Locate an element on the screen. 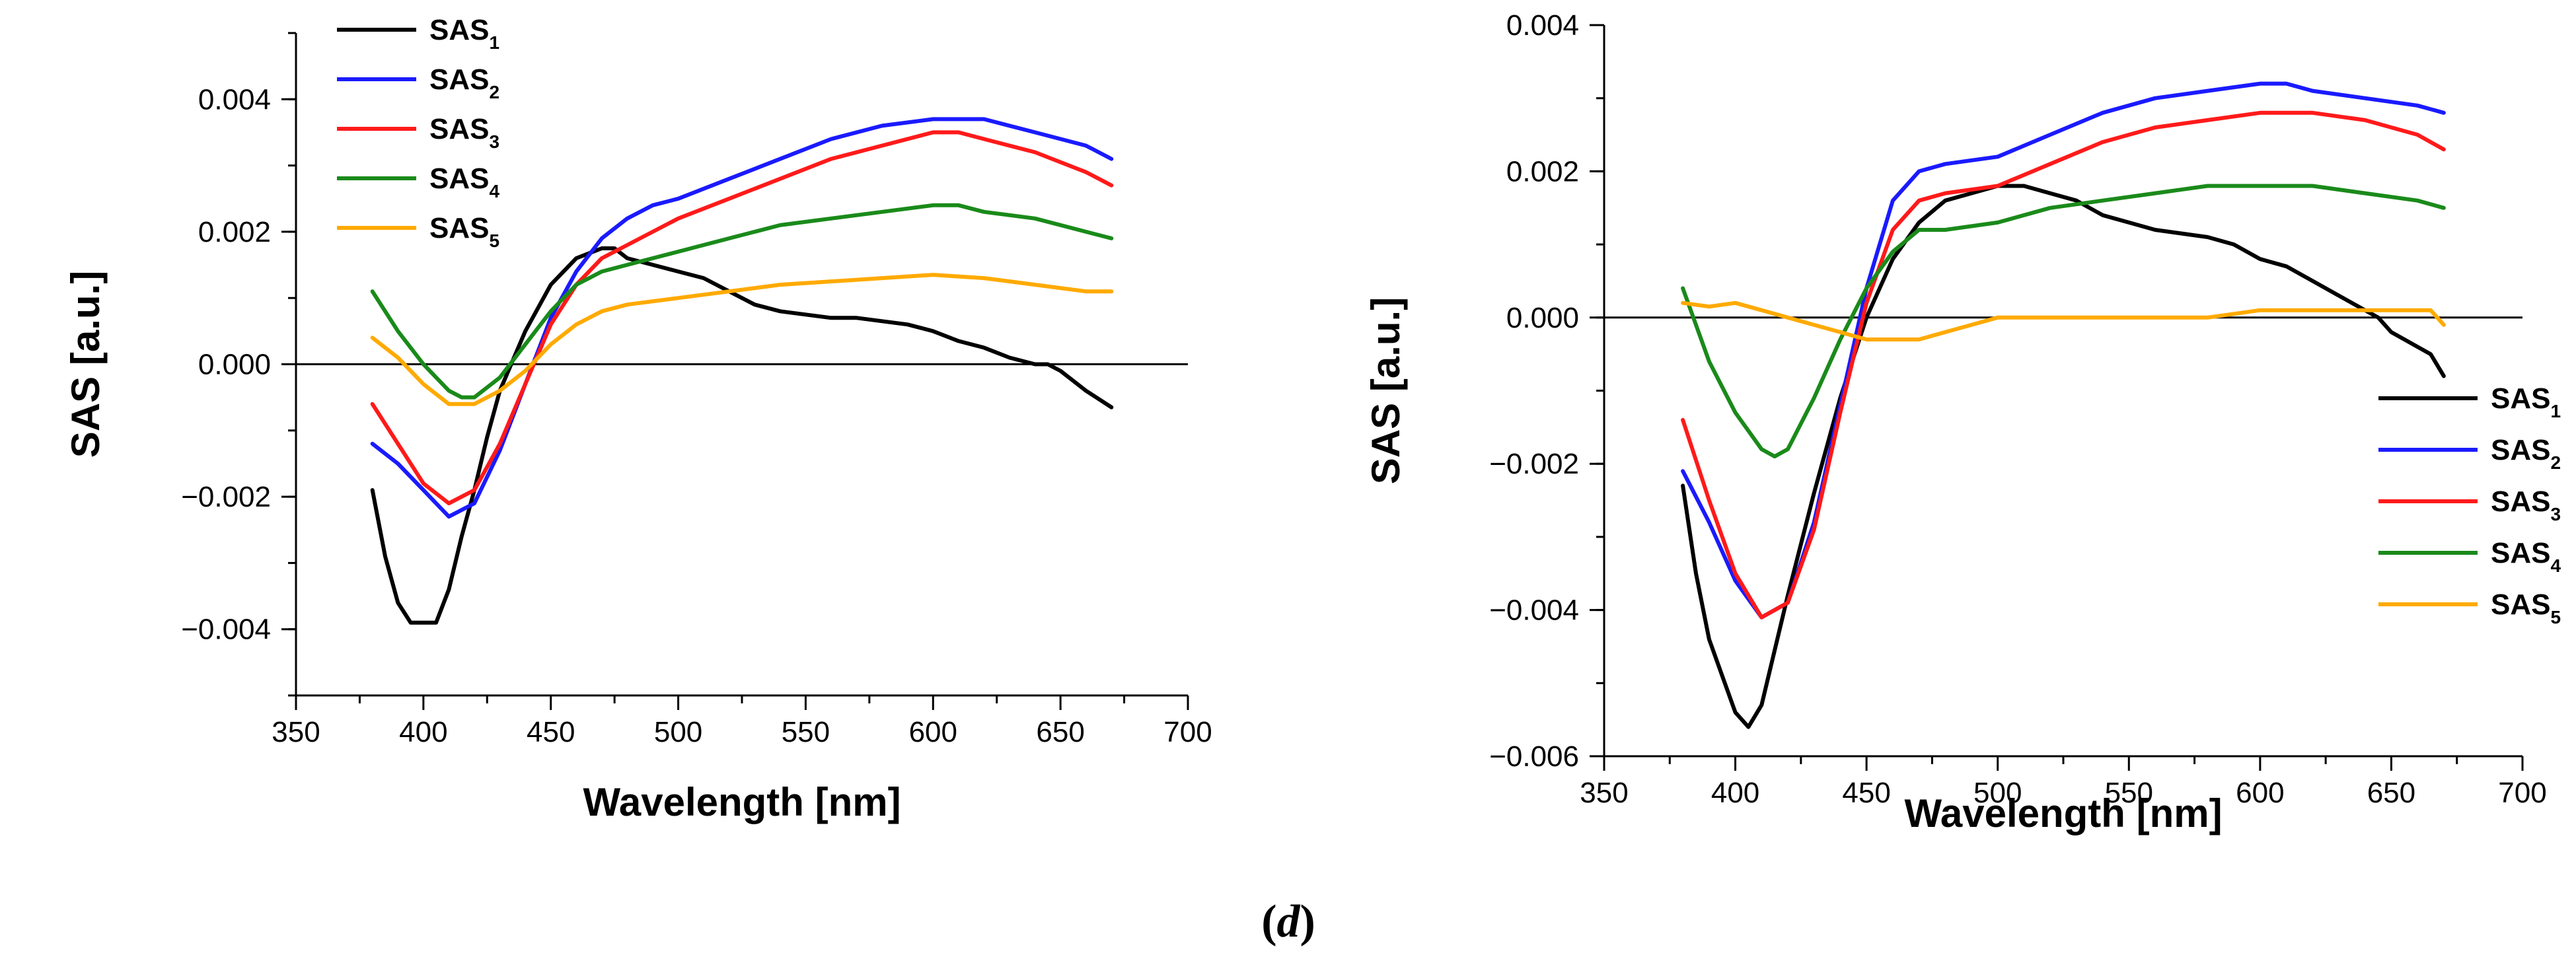 This screenshot has width=2576, height=957. series-line-sas1 is located at coordinates (742, 435).